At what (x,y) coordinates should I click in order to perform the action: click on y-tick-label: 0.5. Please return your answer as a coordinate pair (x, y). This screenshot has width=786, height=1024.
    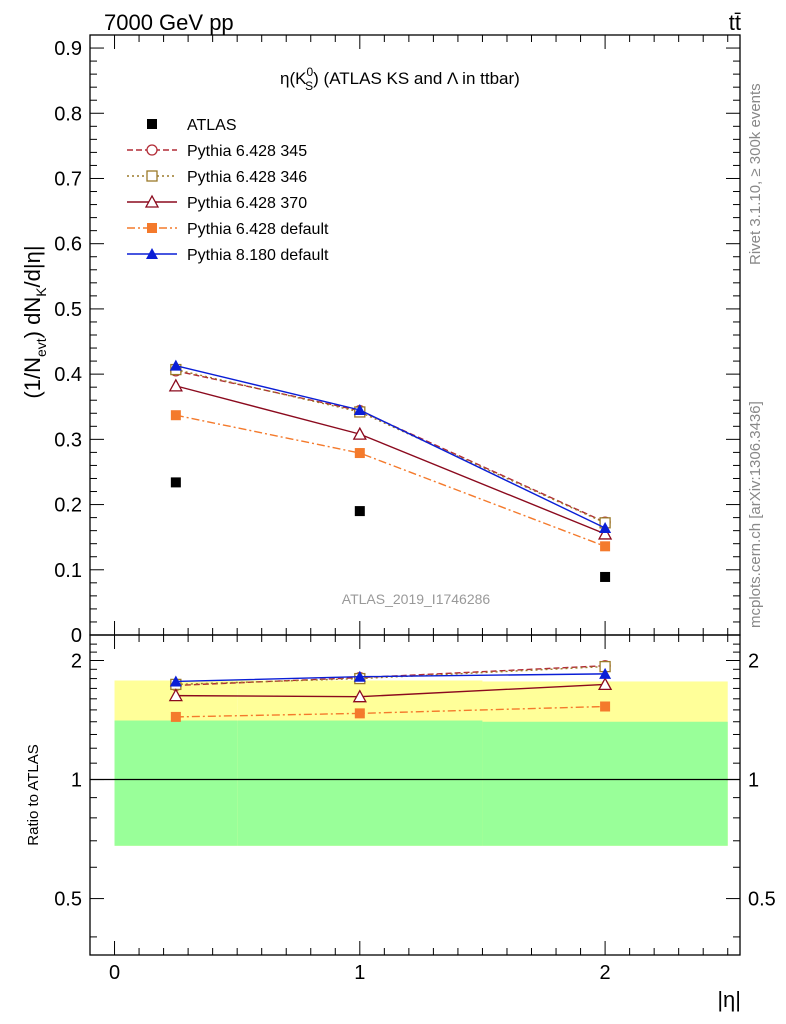
    Looking at the image, I should click on (68, 310).